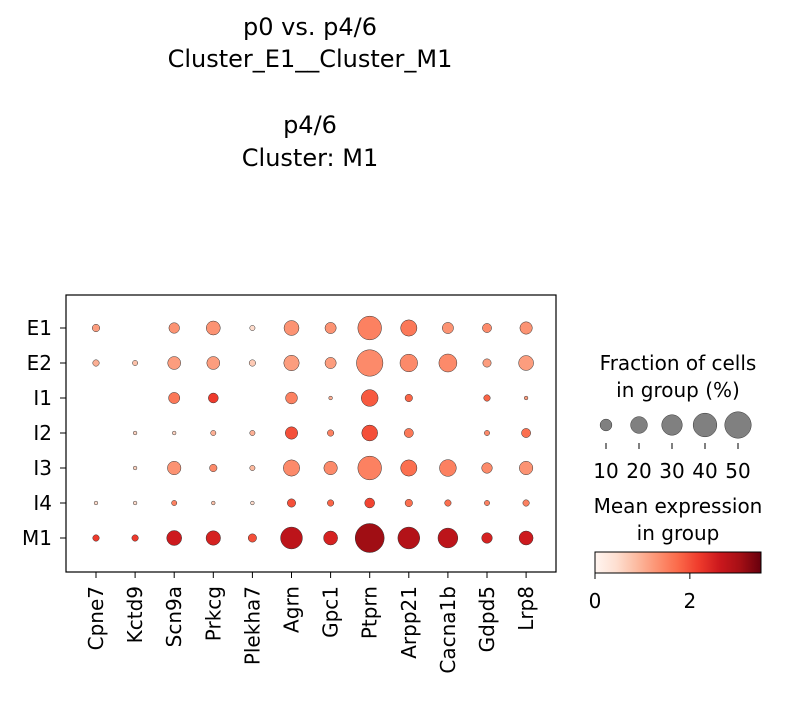 This screenshot has width=795, height=709. Describe the element at coordinates (605, 471) in the screenshot. I see `size-legend-label-10: 10` at that location.